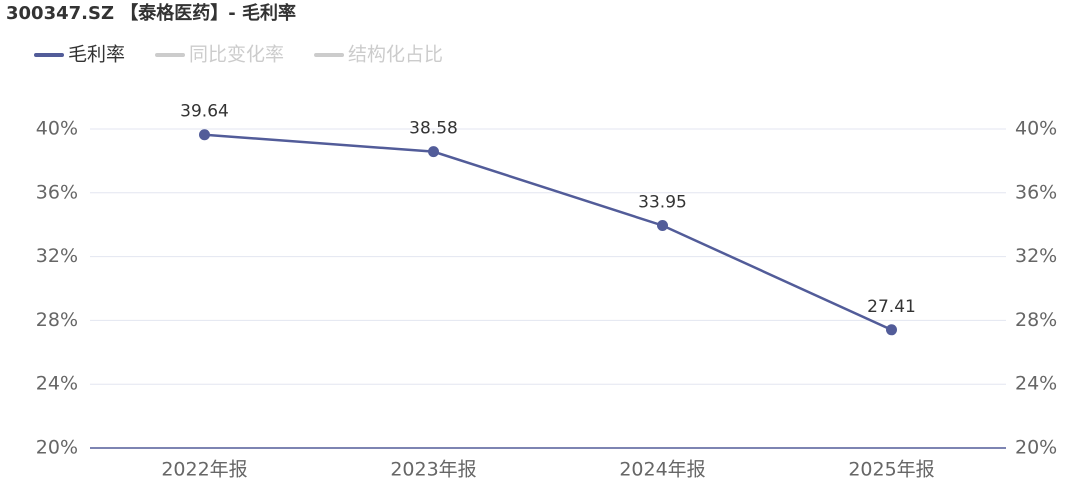 This screenshot has height=486, width=1080. I want to click on y2-tick-label: 24%, so click(1036, 384).